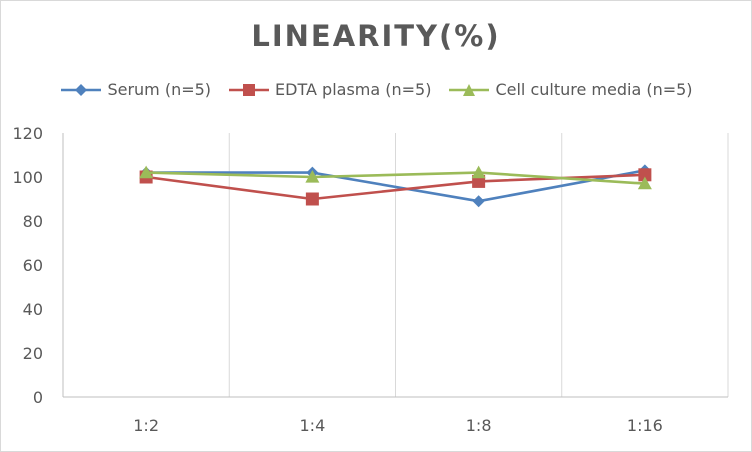  I want to click on y-tick-label: 80, so click(33, 221).